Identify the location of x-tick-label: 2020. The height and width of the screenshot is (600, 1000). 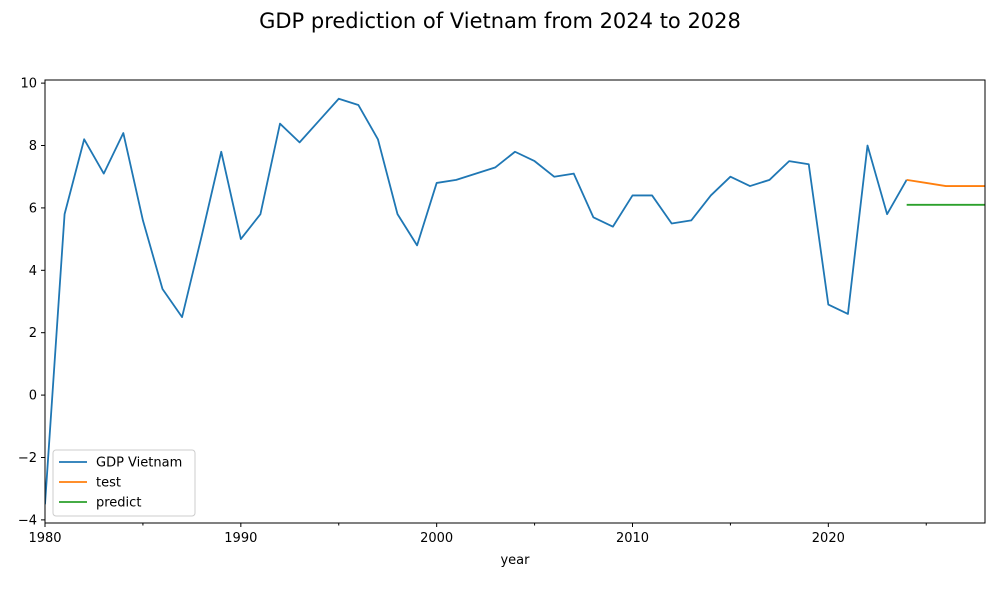
(828, 538).